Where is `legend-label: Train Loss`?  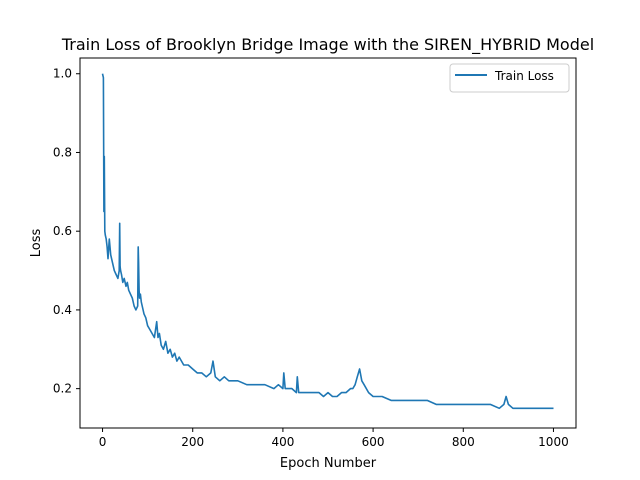 legend-label: Train Loss is located at coordinates (524, 76).